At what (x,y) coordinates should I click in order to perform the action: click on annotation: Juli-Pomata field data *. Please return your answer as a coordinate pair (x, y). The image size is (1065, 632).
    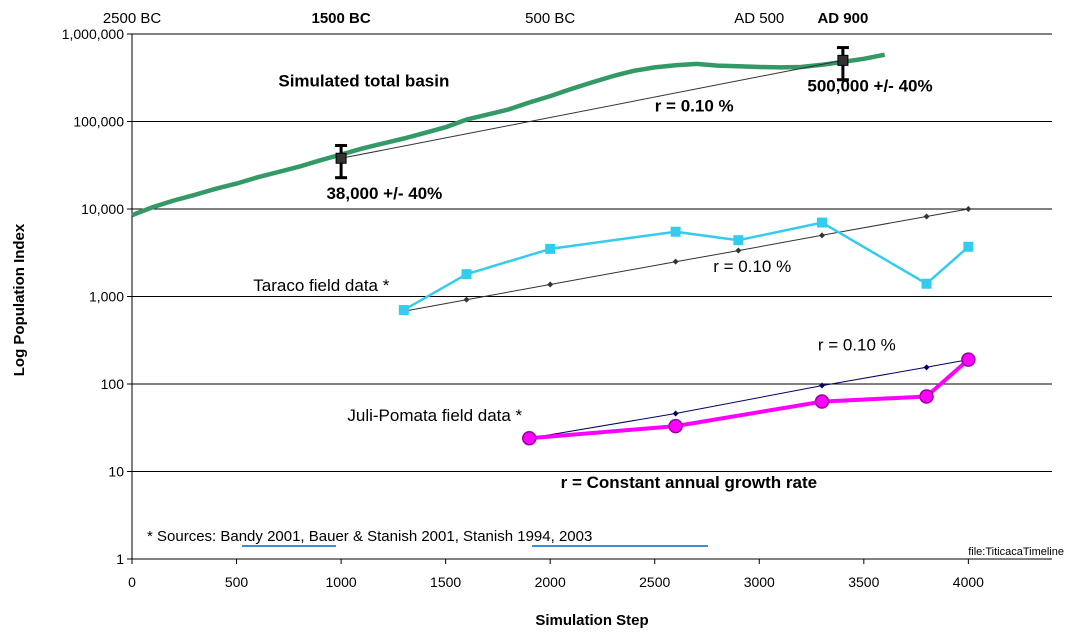
    Looking at the image, I should click on (434, 415).